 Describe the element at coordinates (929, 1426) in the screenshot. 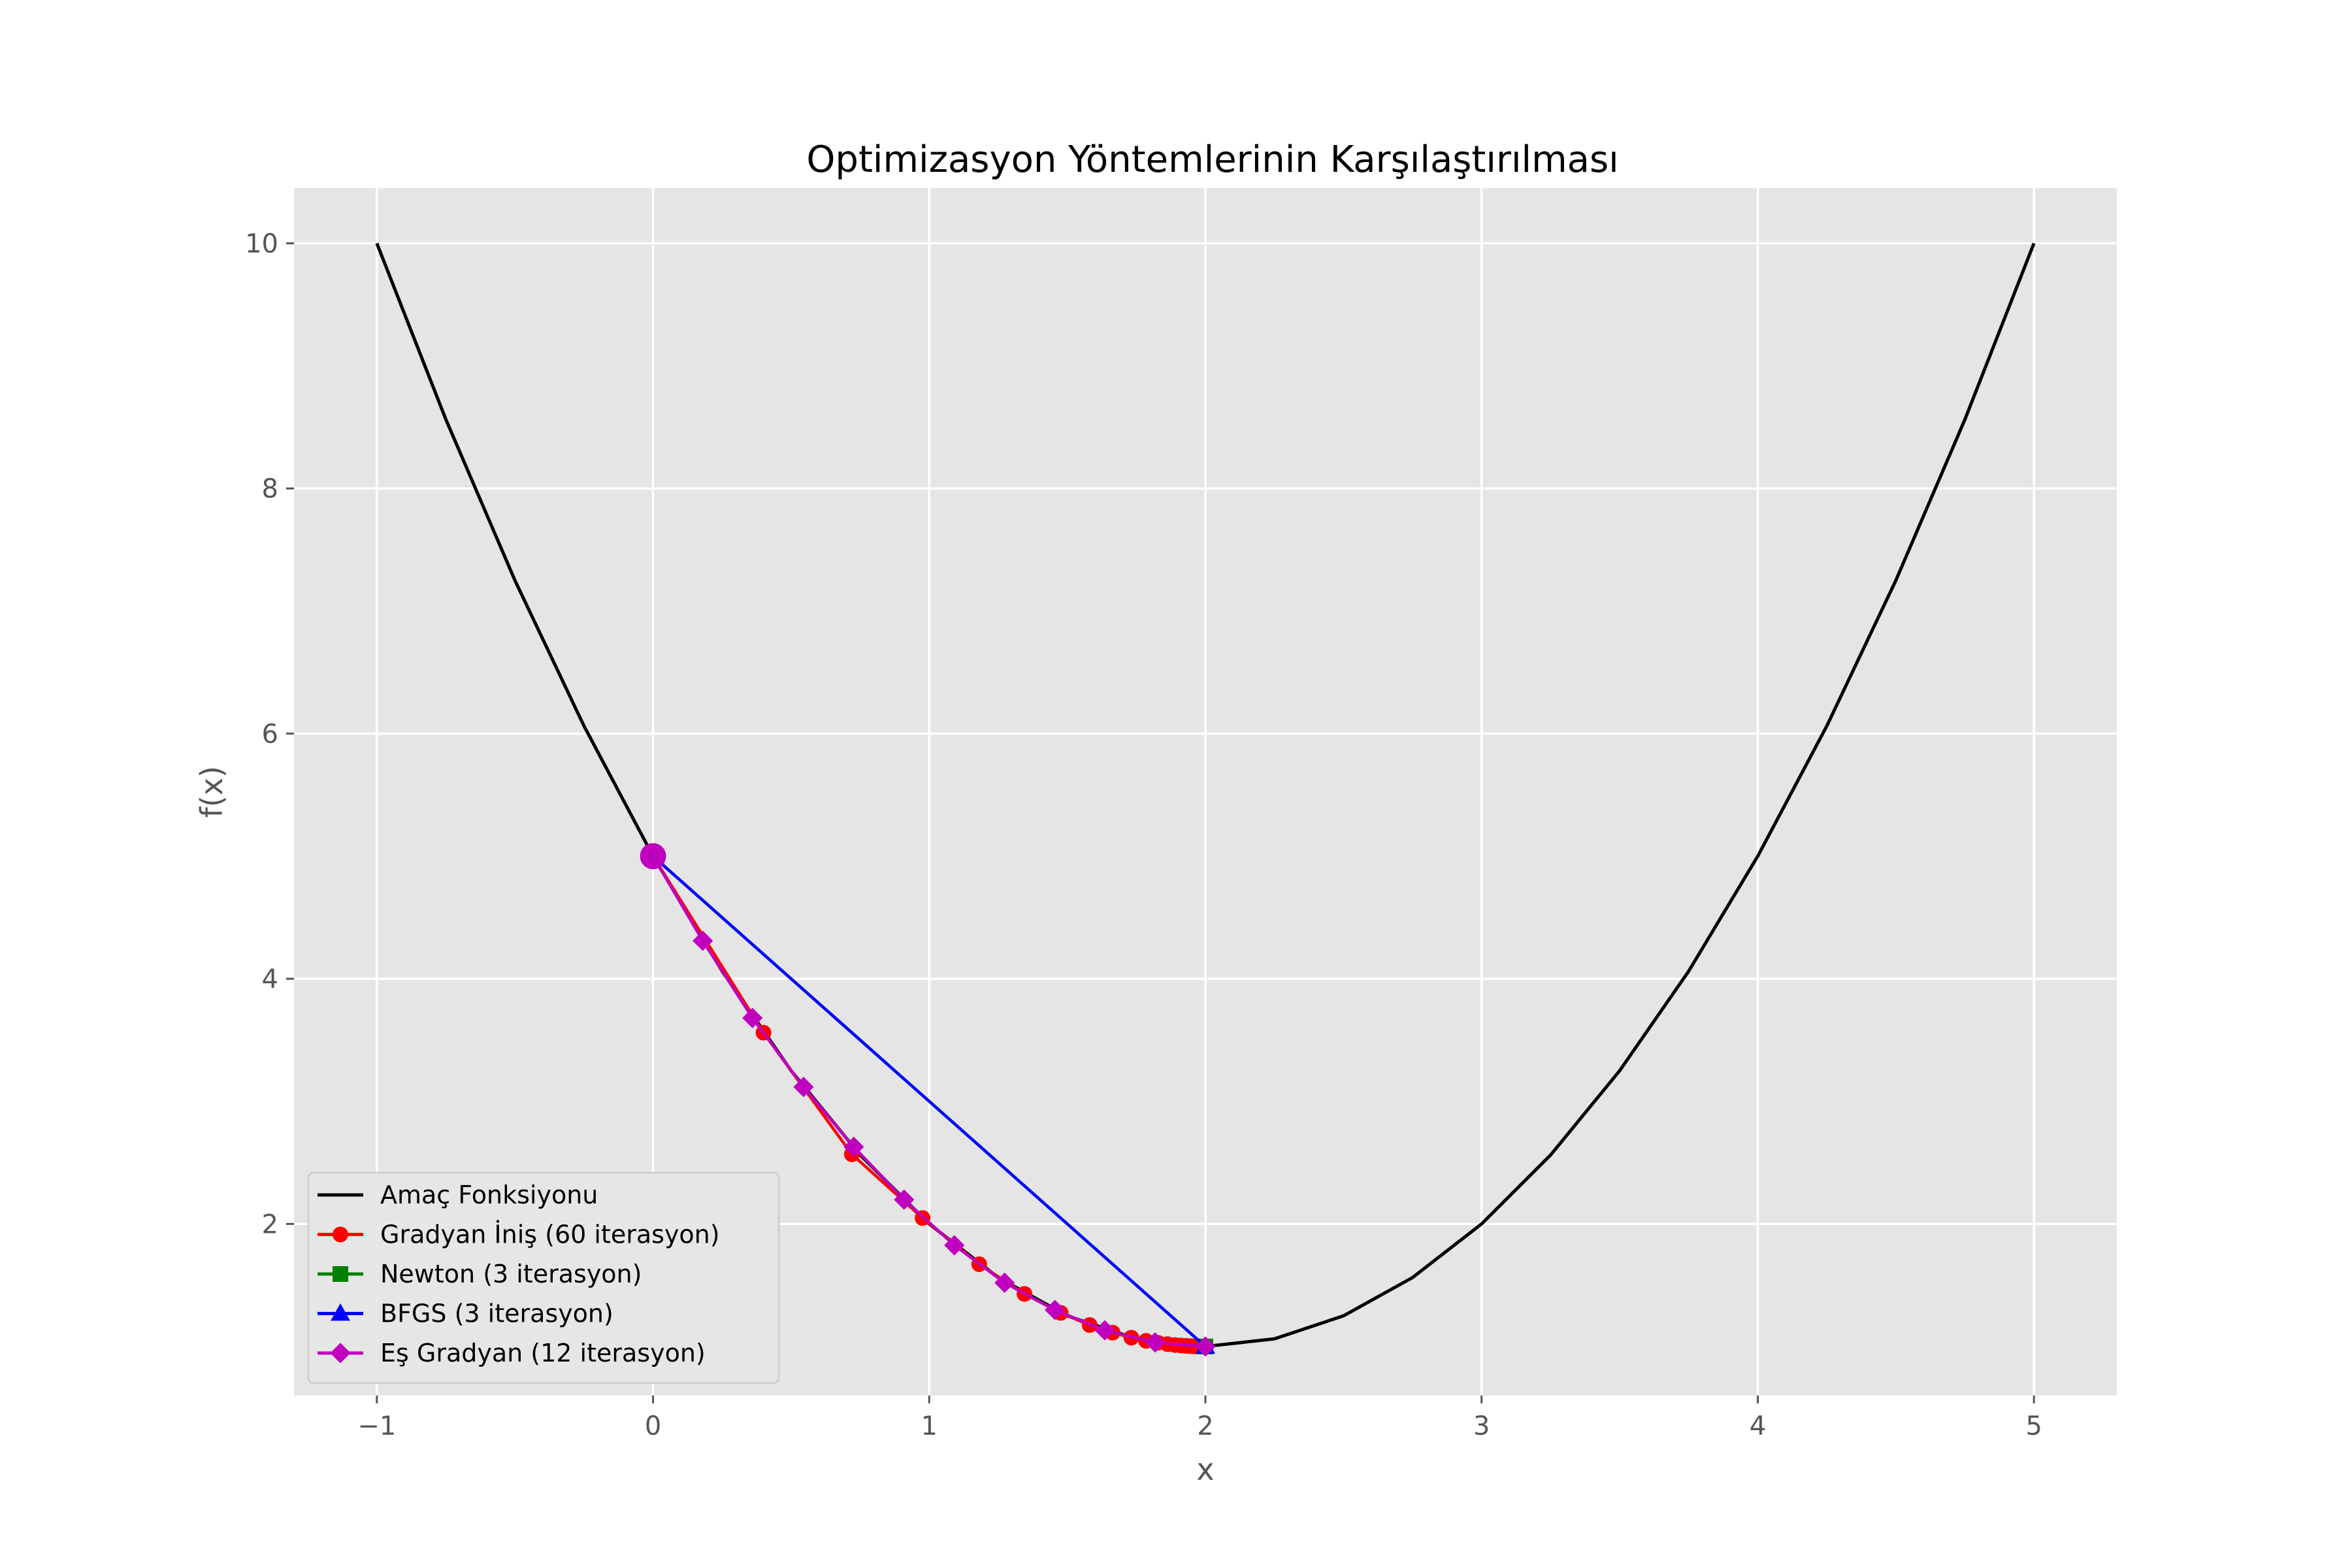

I see `x-tick-label: 1` at that location.